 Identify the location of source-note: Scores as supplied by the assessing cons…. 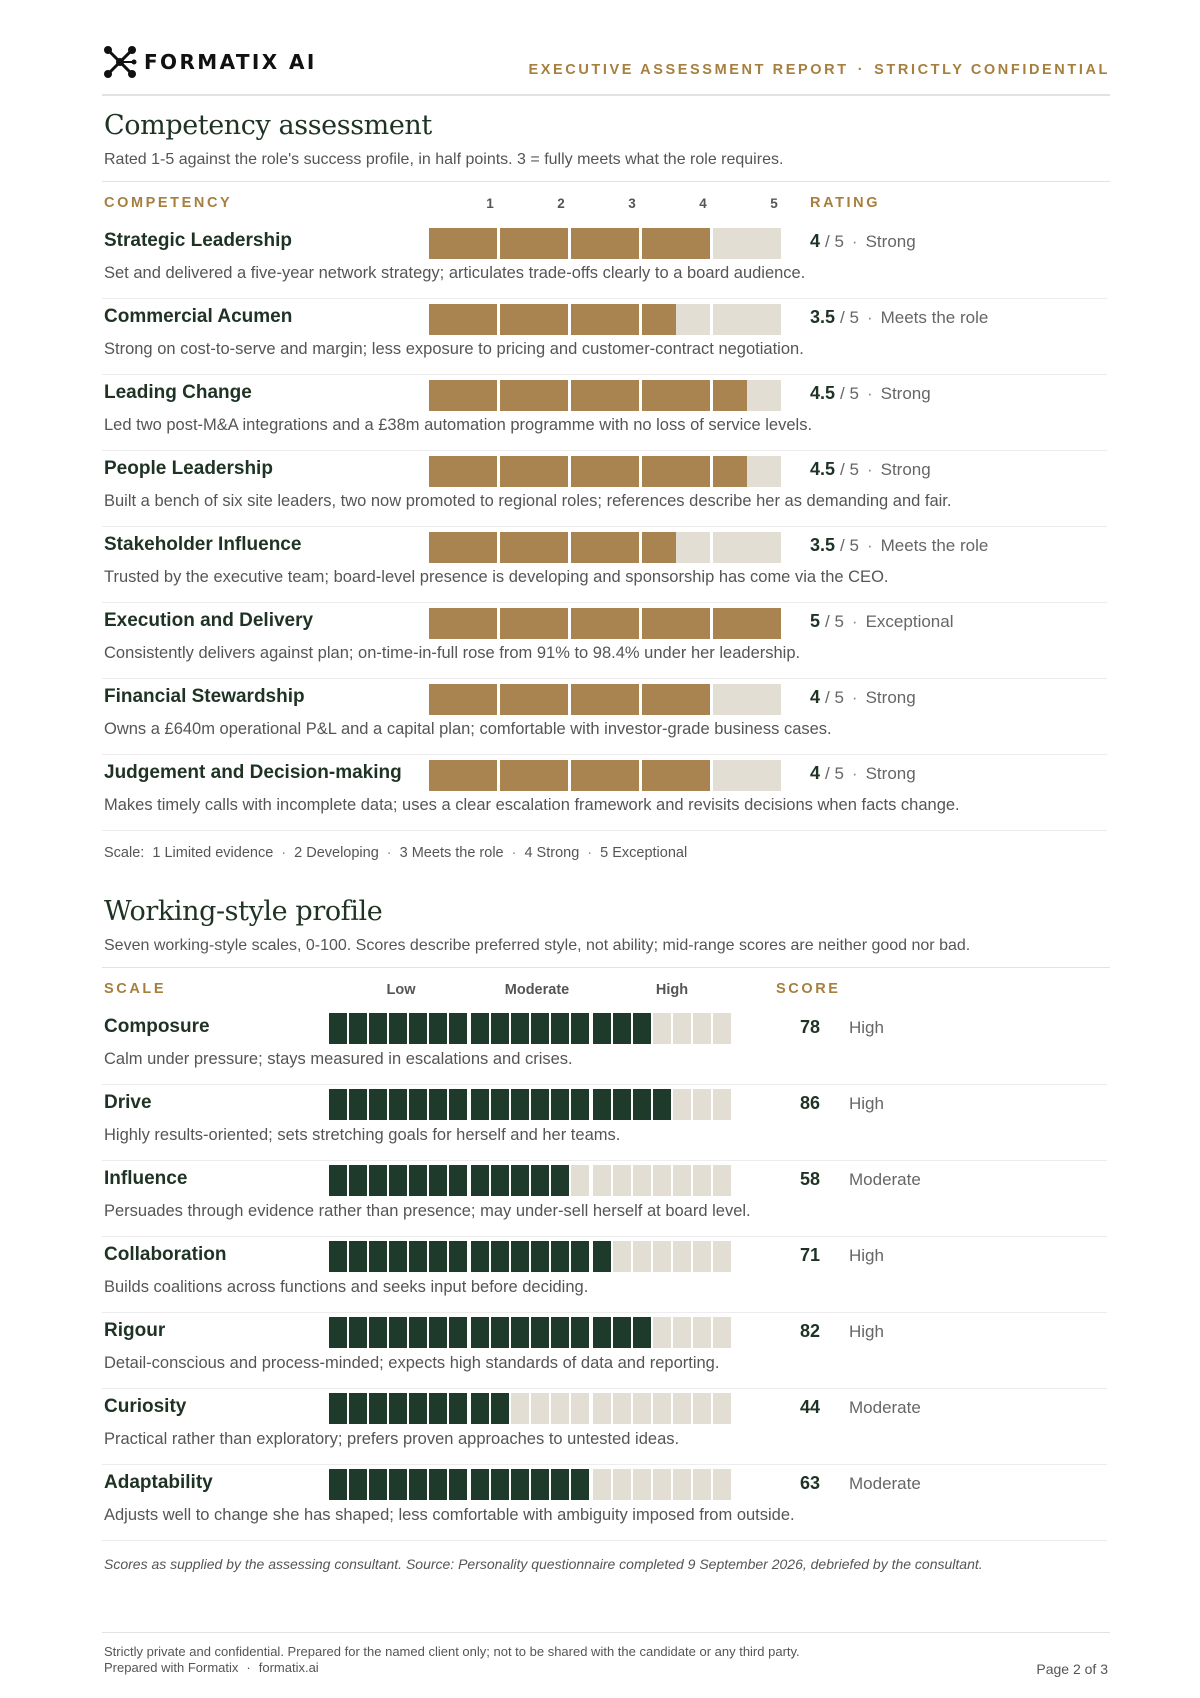
(543, 1564).